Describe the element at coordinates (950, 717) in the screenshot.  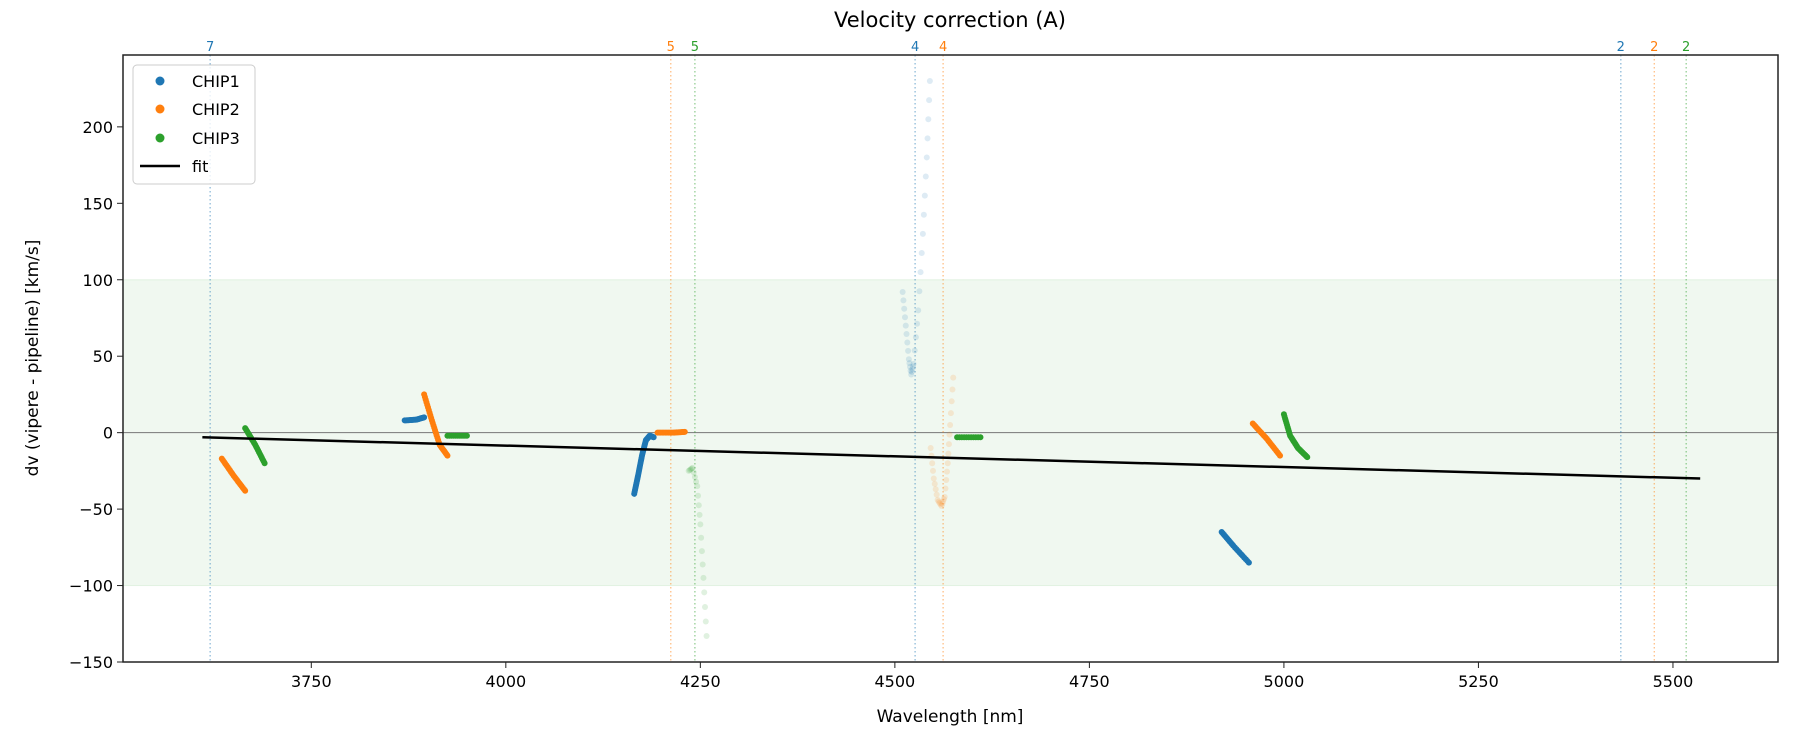
I see `x-axis-label: Wavelength [nm]` at that location.